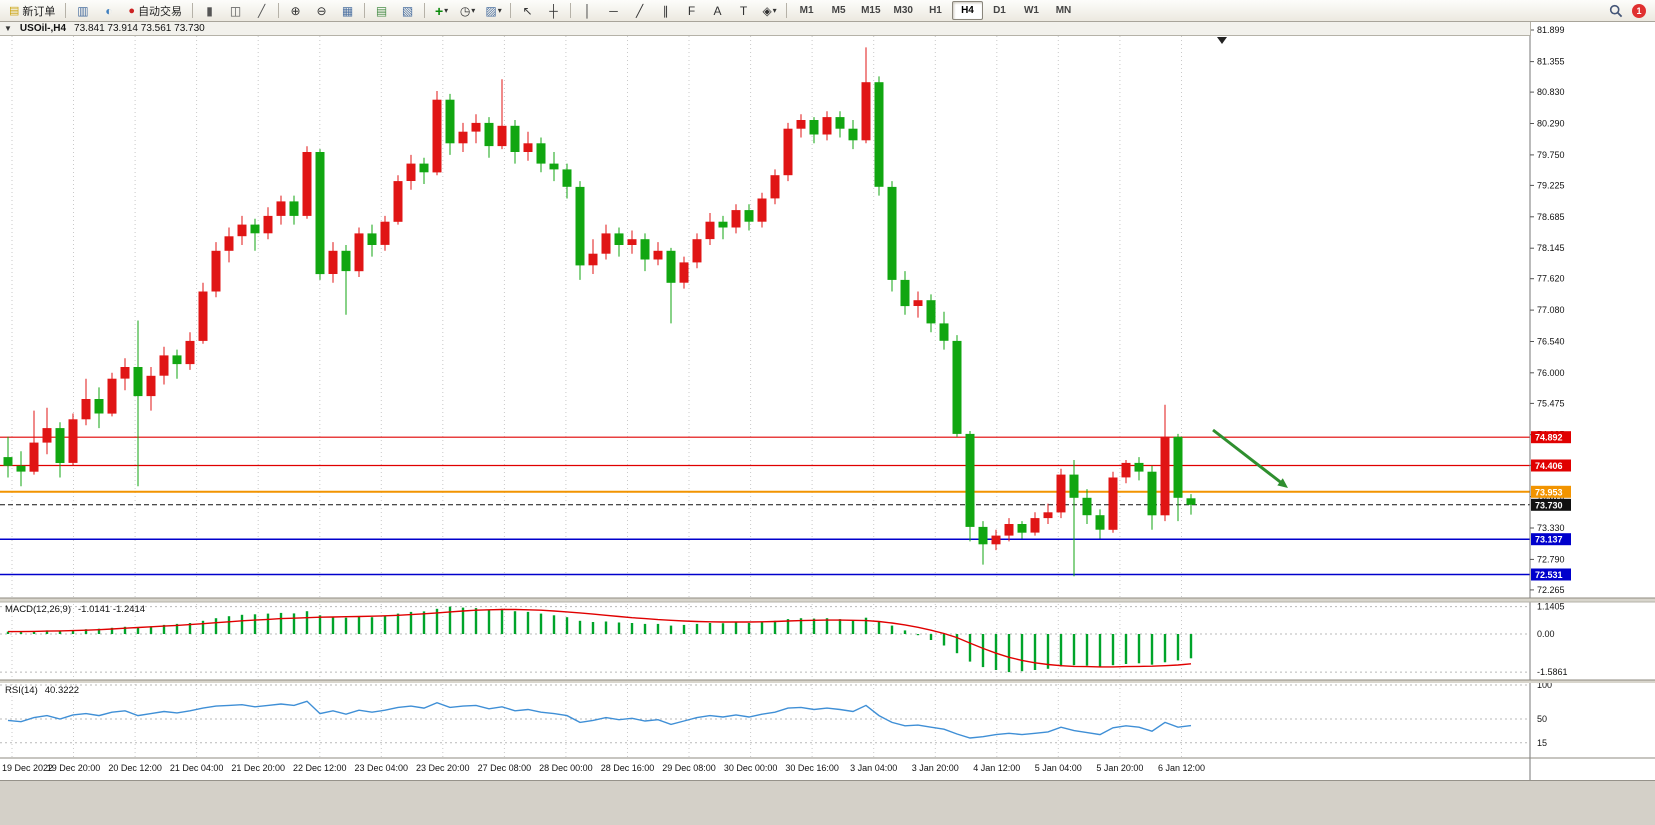 This screenshot has width=1655, height=825. What do you see at coordinates (871, 10) in the screenshot?
I see `timeframe-m15-button: M15` at bounding box center [871, 10].